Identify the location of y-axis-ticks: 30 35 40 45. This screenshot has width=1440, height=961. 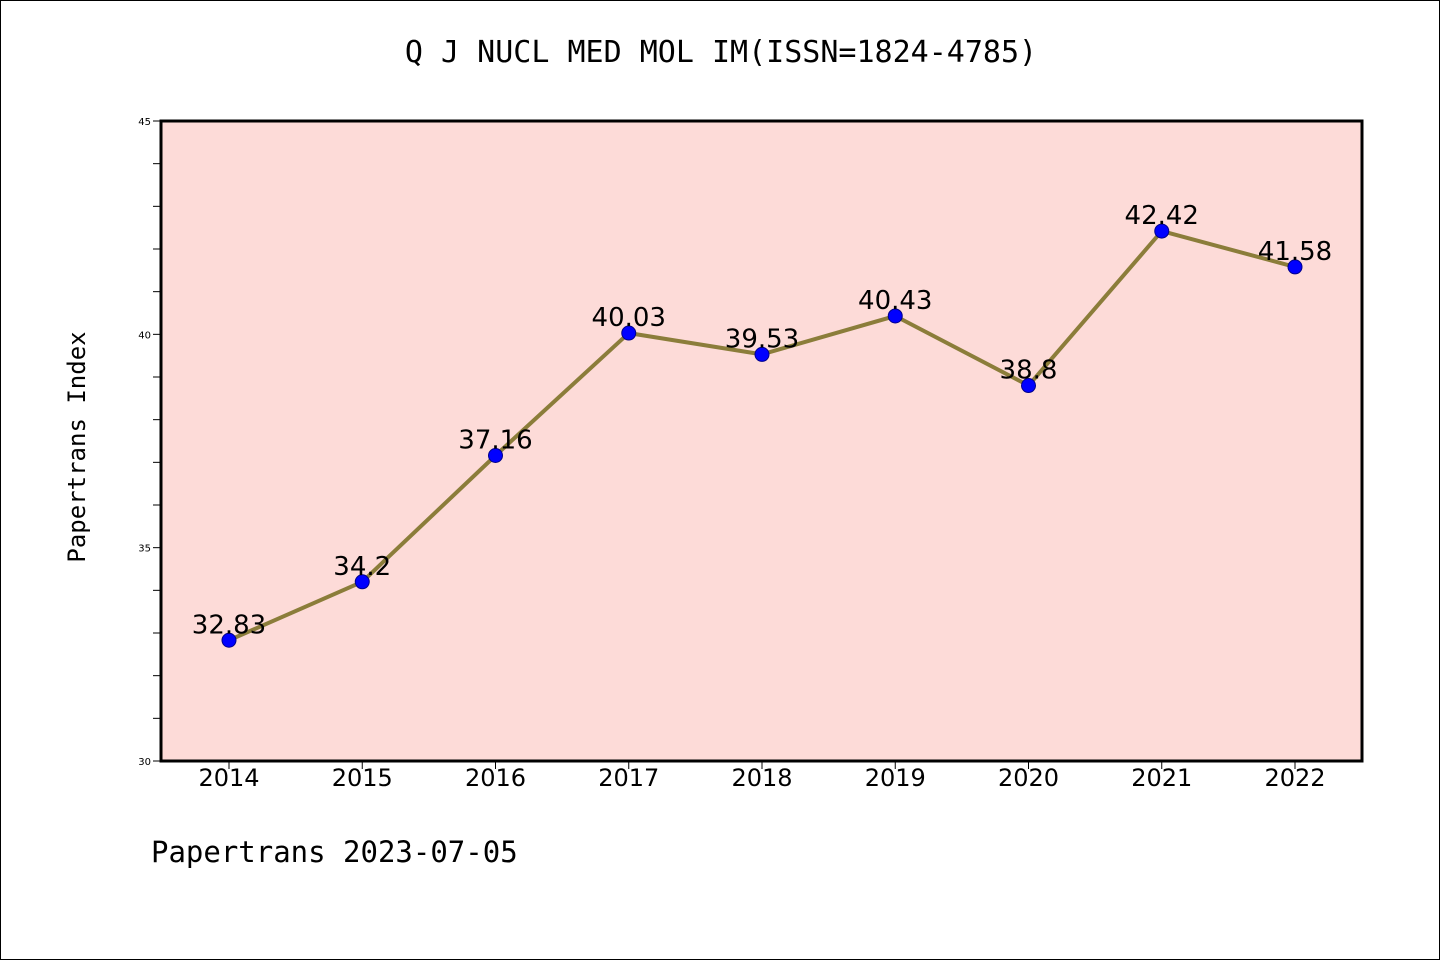
(149, 442).